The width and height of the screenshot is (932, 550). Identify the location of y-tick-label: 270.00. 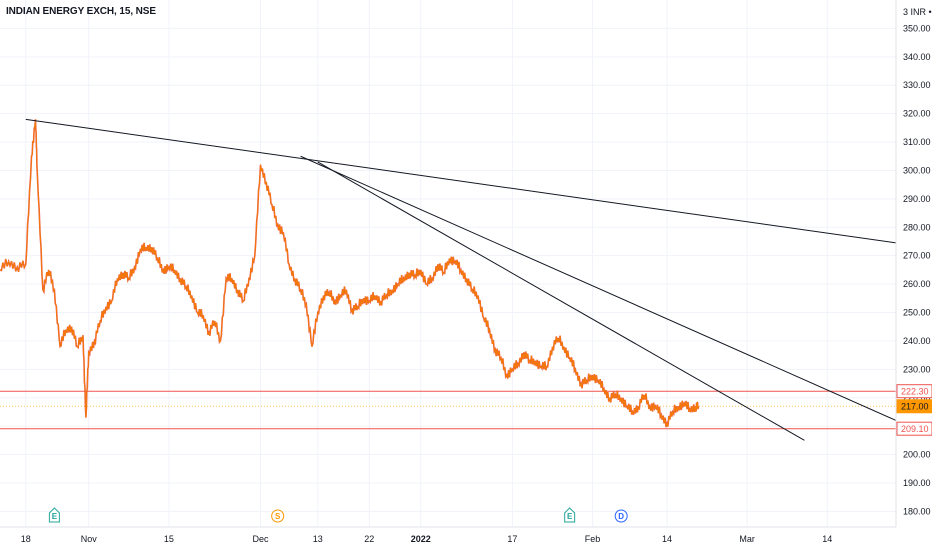
(917, 256).